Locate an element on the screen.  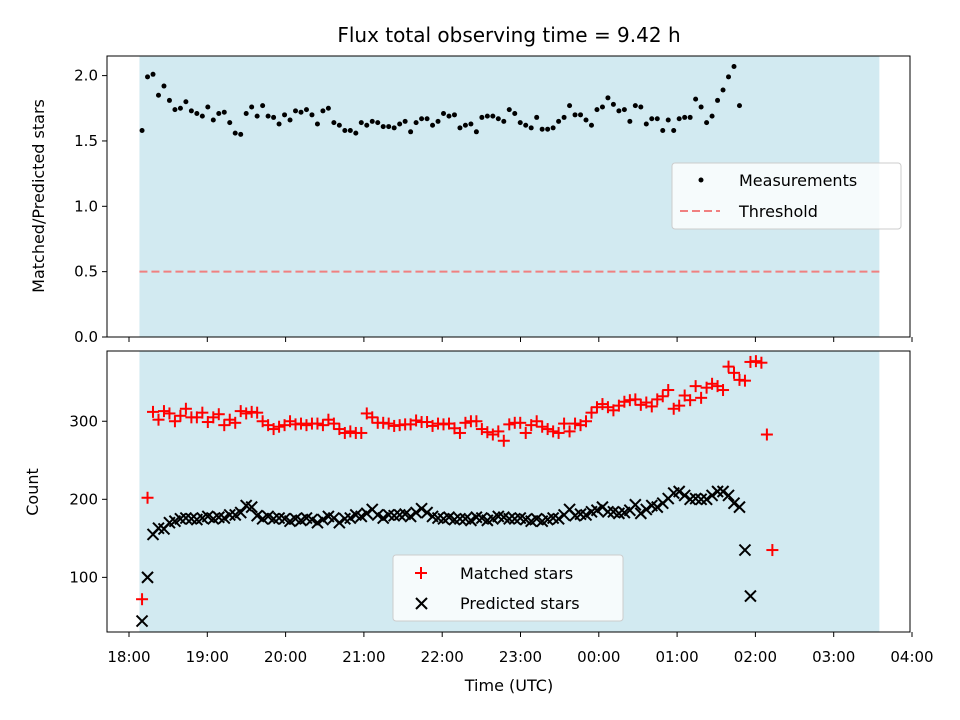
x-tick-label: 02:00 is located at coordinates (755, 657).